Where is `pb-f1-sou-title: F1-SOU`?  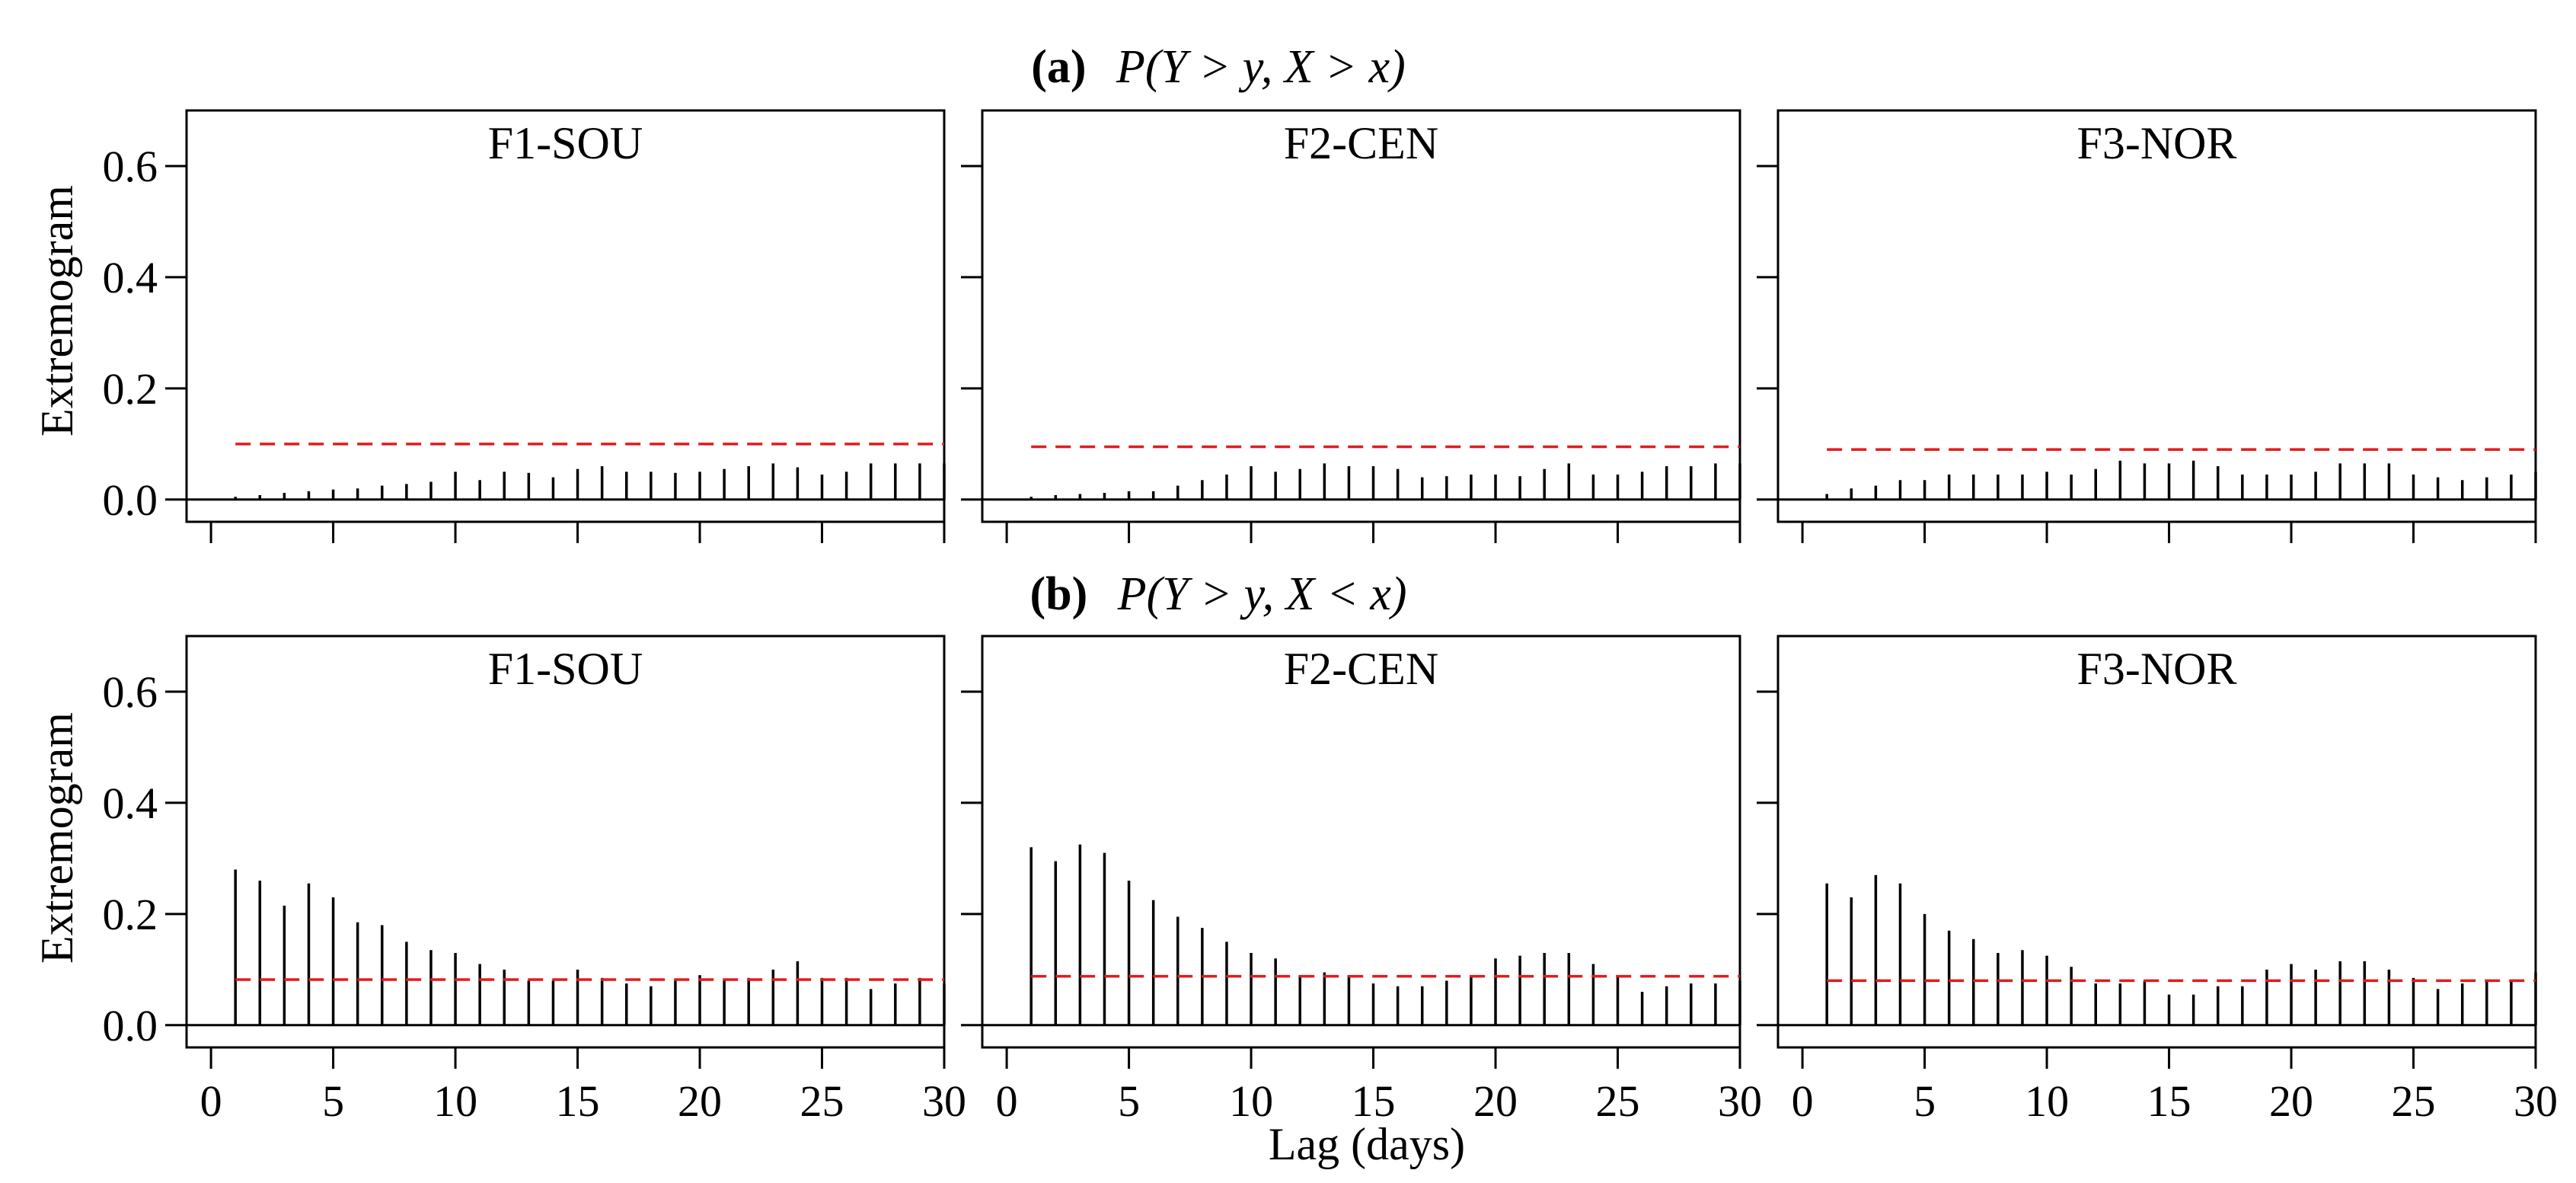 pb-f1-sou-title: F1-SOU is located at coordinates (565, 669).